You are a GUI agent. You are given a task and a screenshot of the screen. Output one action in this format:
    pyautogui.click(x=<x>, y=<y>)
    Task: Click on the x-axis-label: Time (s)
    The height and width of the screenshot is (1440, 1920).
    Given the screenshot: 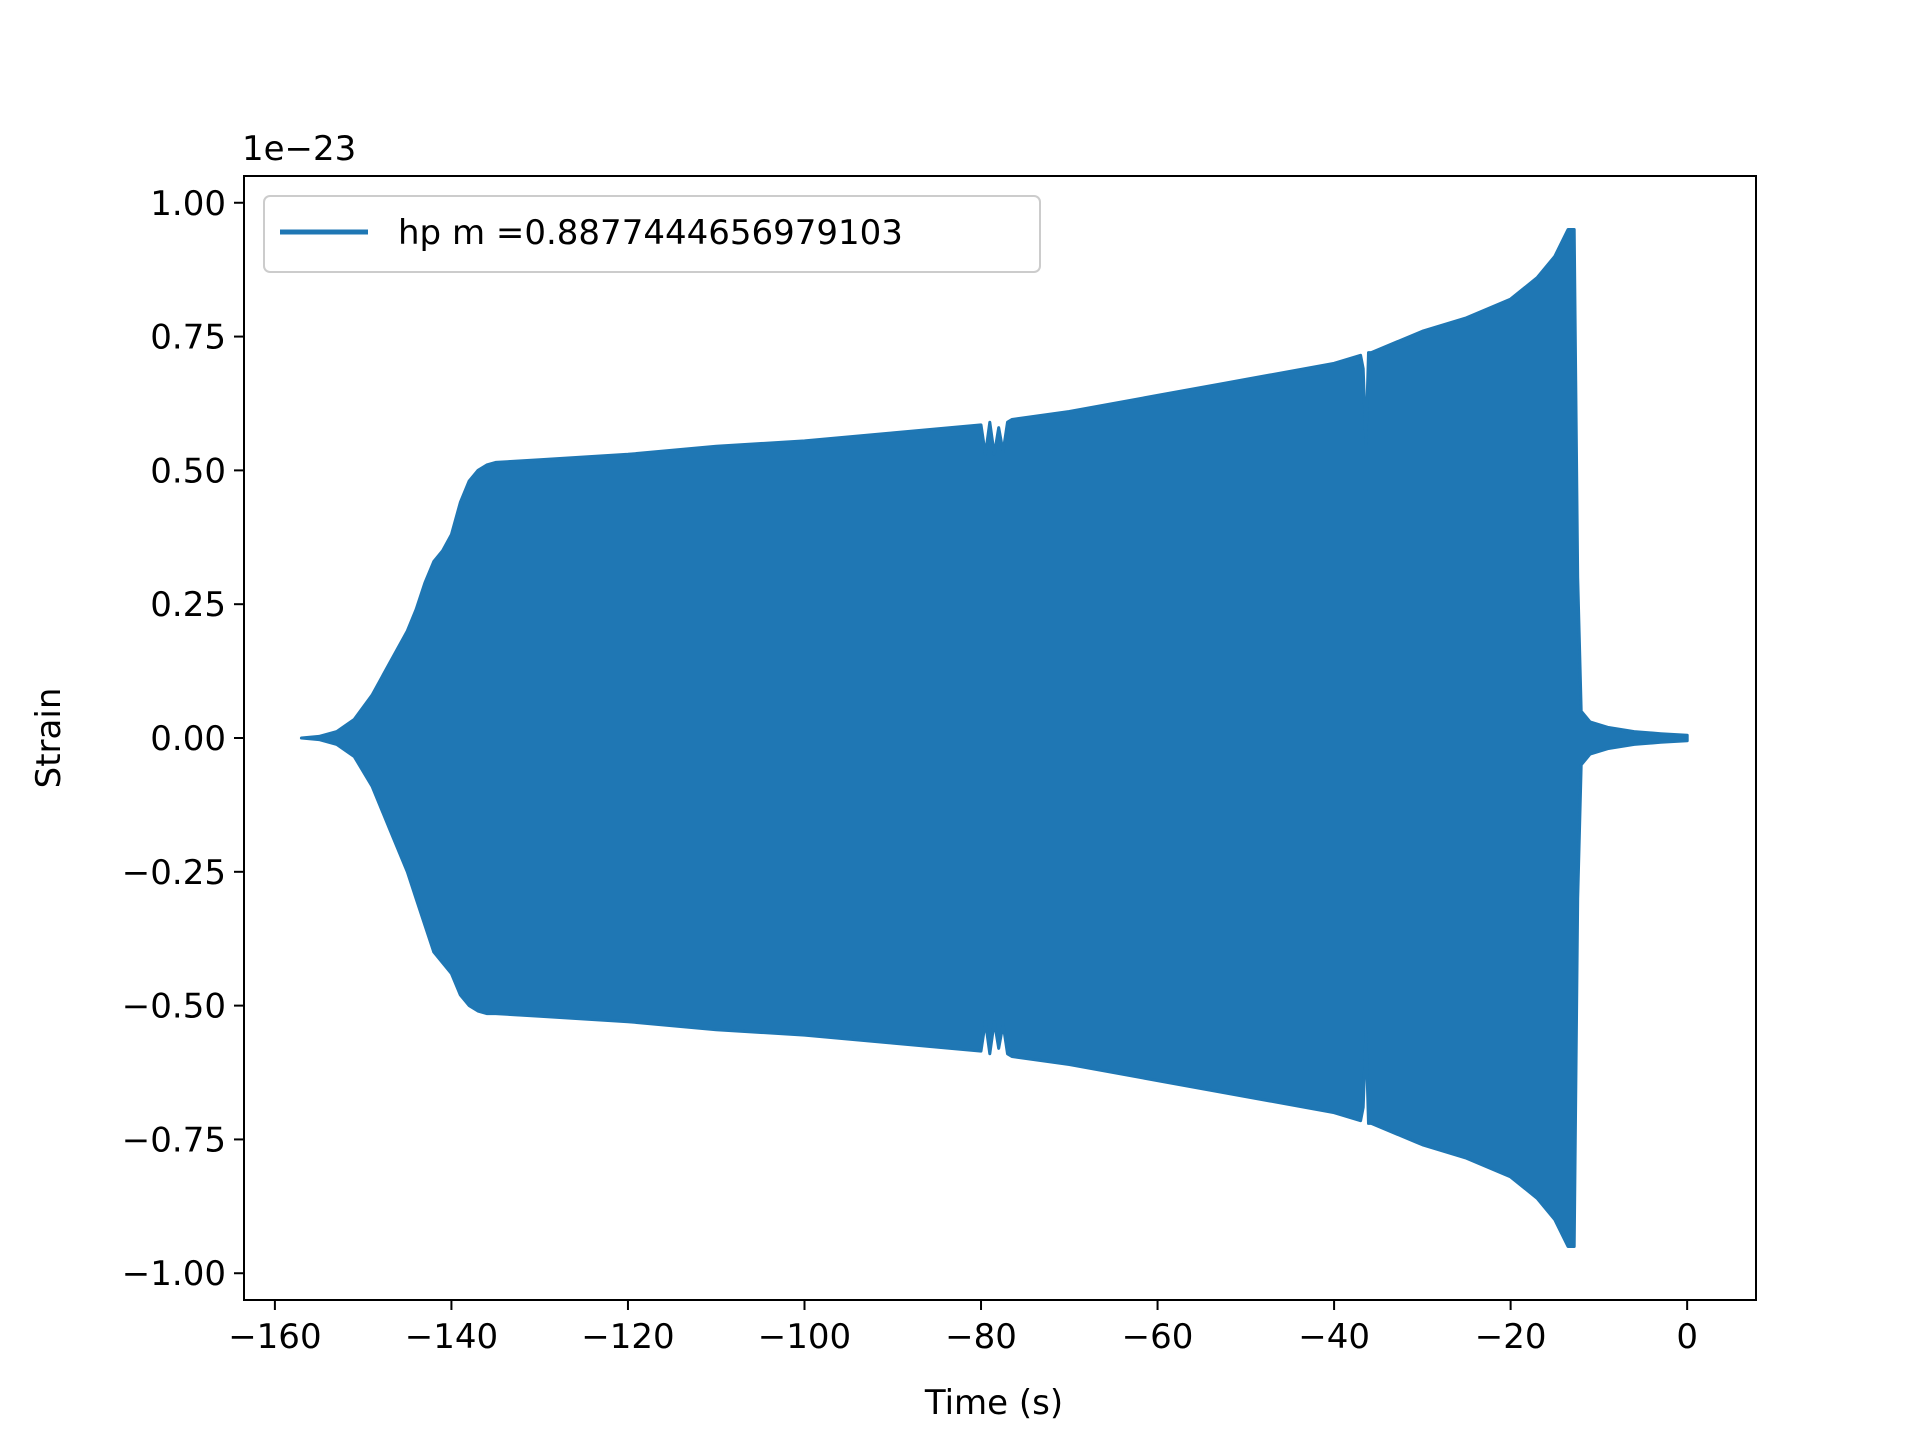 What is the action you would take?
    pyautogui.click(x=993, y=1403)
    